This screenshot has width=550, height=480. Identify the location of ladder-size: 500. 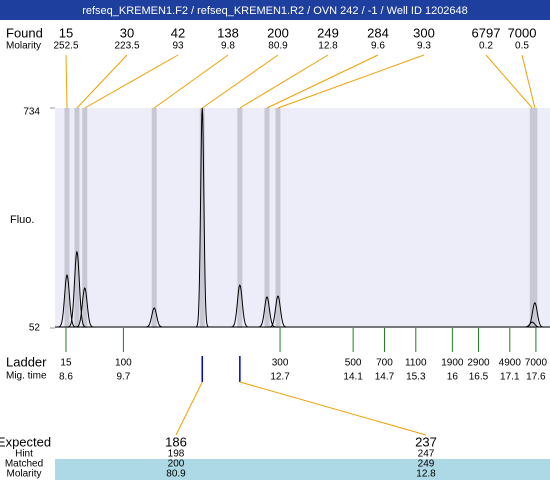
(353, 363).